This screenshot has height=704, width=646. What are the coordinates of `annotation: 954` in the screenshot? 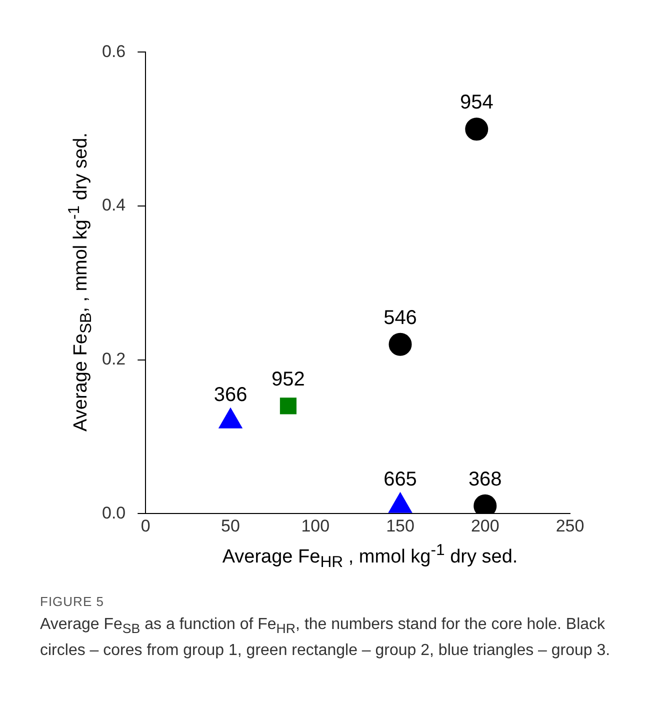 It's located at (477, 103).